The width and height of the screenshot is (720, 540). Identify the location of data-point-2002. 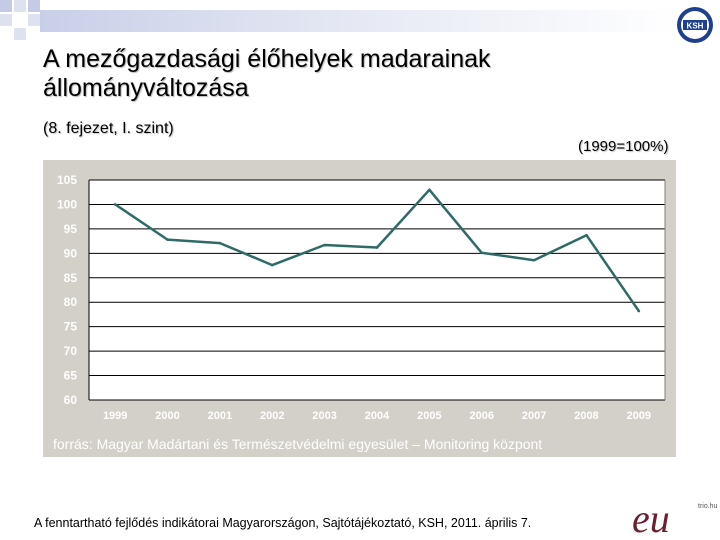
(272, 265).